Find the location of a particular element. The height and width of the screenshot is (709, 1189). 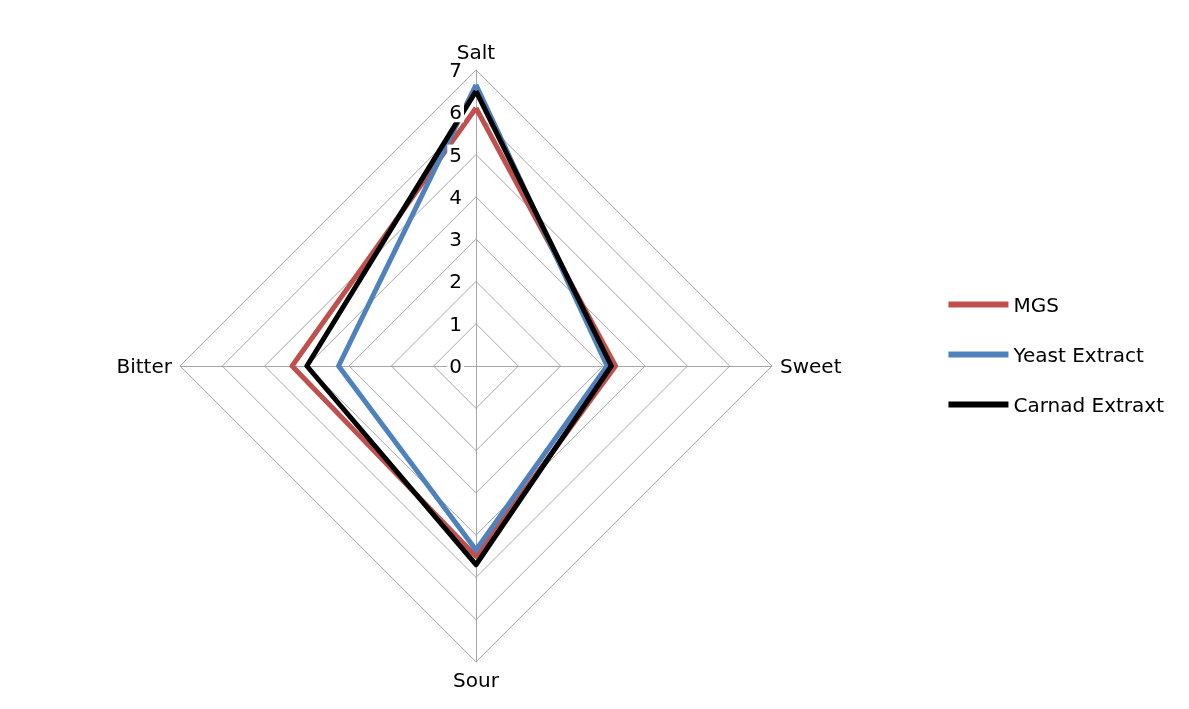

legend-label: Yeast Extract is located at coordinates (1078, 354).